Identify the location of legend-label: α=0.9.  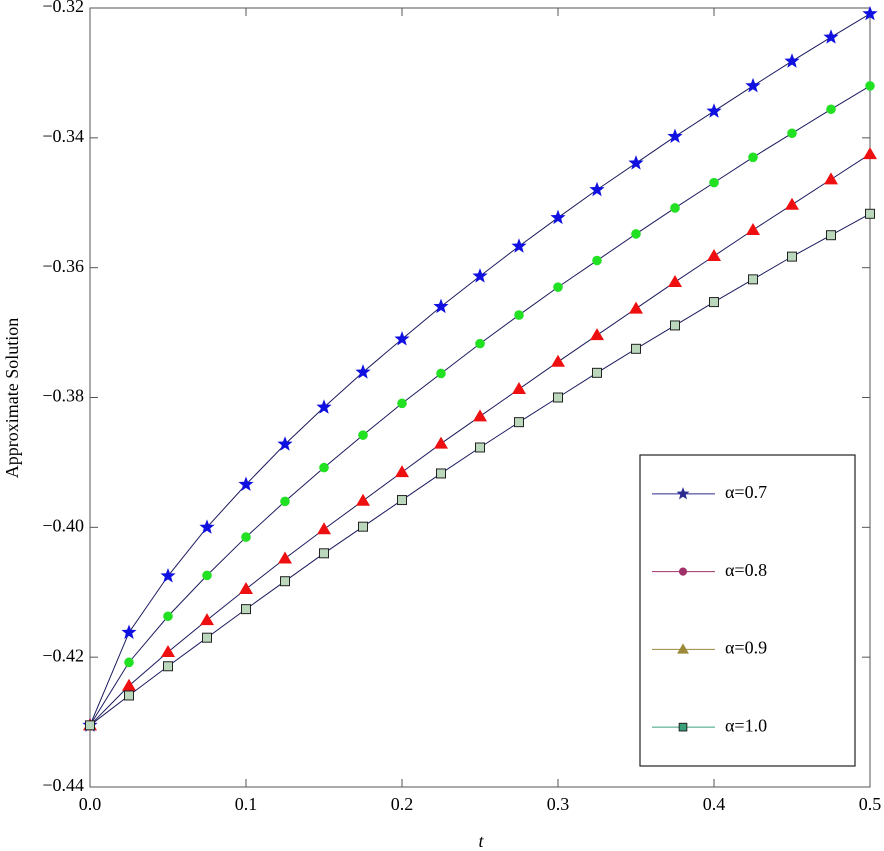
(746, 648).